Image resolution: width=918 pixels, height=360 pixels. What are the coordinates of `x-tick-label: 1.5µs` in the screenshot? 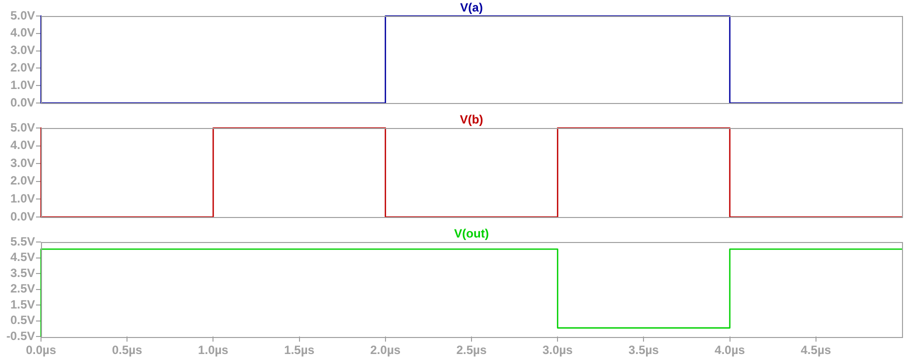 It's located at (299, 350).